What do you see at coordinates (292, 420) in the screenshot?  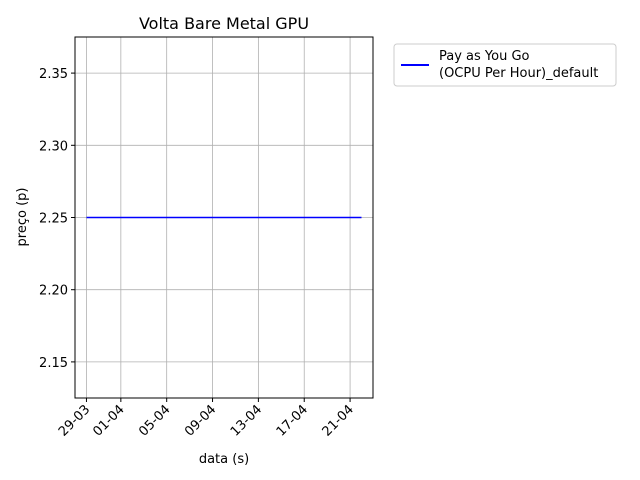 I see `x-tick-label: 17-04` at bounding box center [292, 420].